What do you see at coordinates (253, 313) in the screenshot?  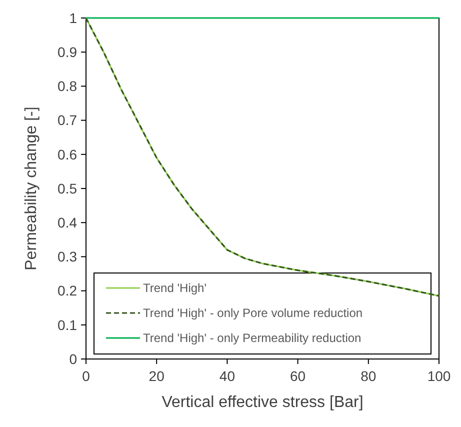 I see `legend-label: Trend 'High' - only Pore volume reduction` at bounding box center [253, 313].